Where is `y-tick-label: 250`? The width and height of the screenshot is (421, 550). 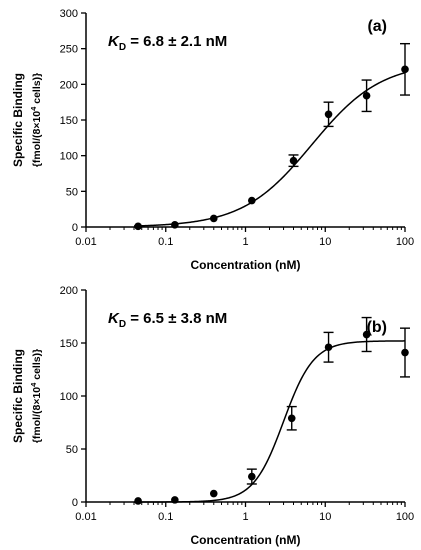 y-tick-label: 250 is located at coordinates (69, 50).